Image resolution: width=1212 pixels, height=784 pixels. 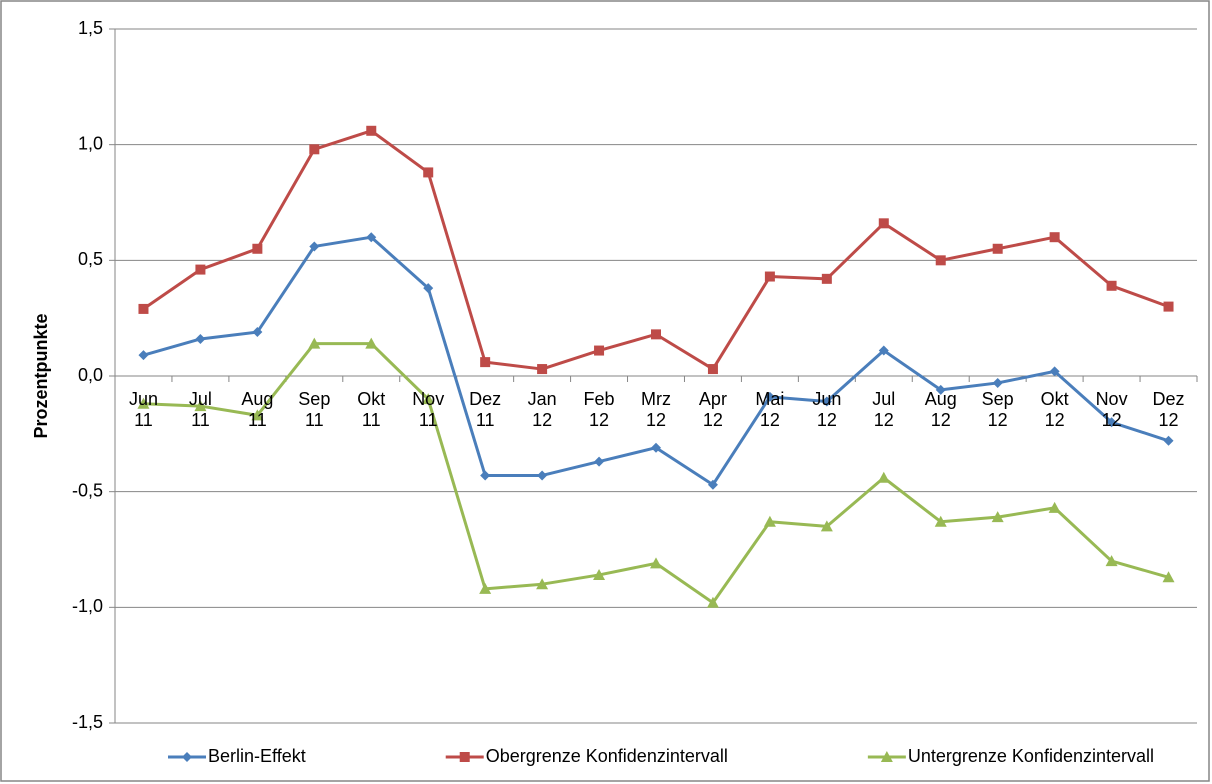 What do you see at coordinates (1168, 409) in the screenshot?
I see `x-tick-label: Dez 12` at bounding box center [1168, 409].